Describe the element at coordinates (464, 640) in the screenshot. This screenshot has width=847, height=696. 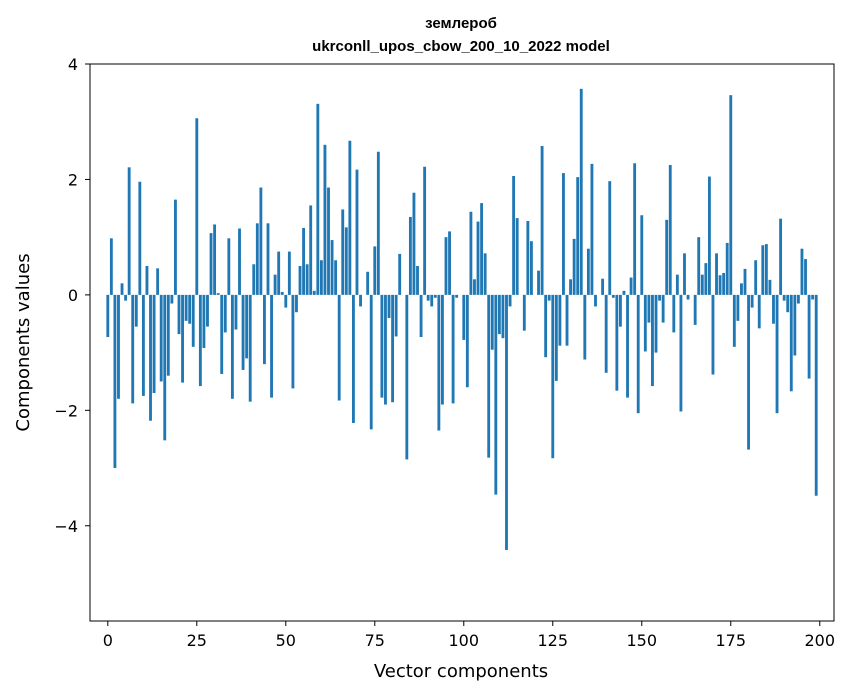
I see `x-tick-label: 100` at that location.